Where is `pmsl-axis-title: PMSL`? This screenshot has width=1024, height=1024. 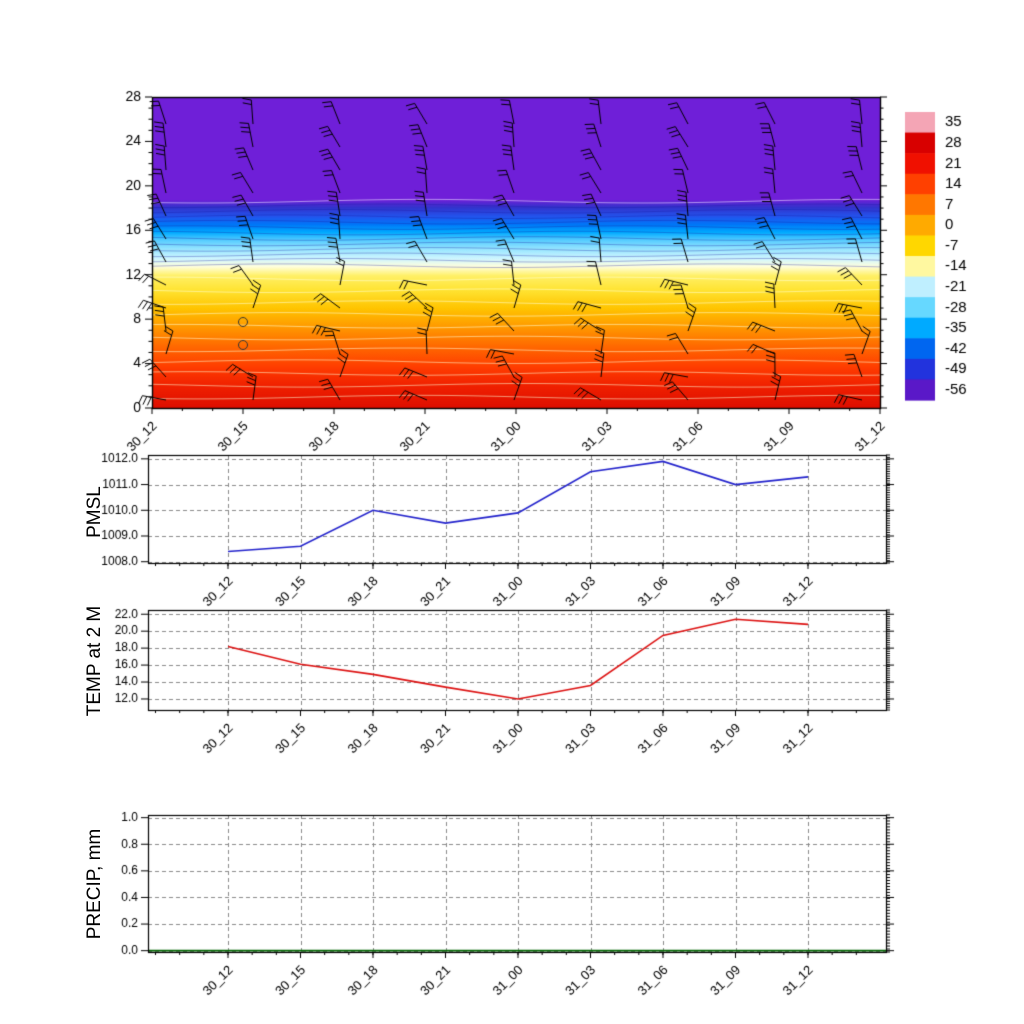
pmsl-axis-title: PMSL is located at coordinates (94, 512).